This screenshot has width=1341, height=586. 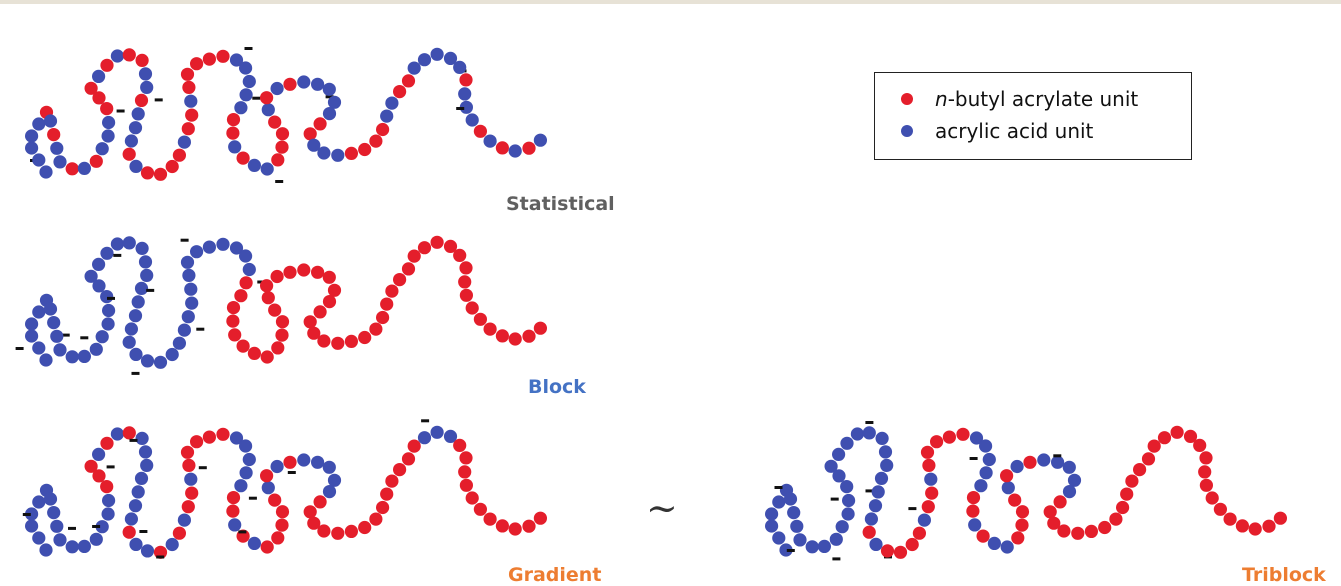 I want to click on legend-acrylate-label: -butyl acrylate unit, so click(x=1043, y=99).